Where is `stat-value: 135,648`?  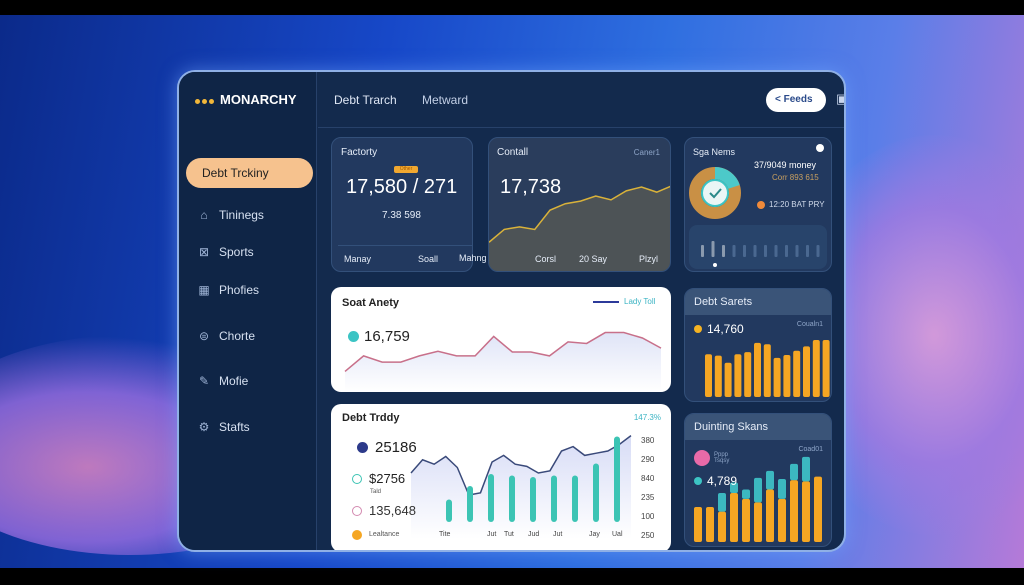
stat-value: 135,648 is located at coordinates (392, 510).